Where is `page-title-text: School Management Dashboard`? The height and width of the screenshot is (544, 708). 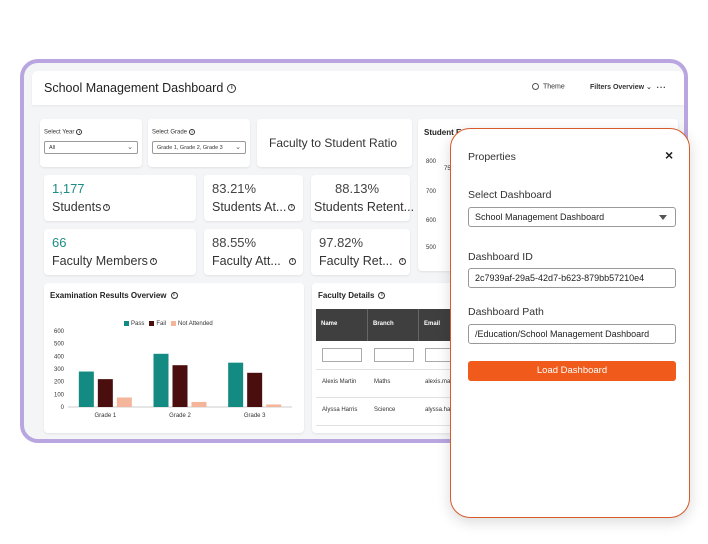 page-title-text: School Management Dashboard is located at coordinates (134, 88).